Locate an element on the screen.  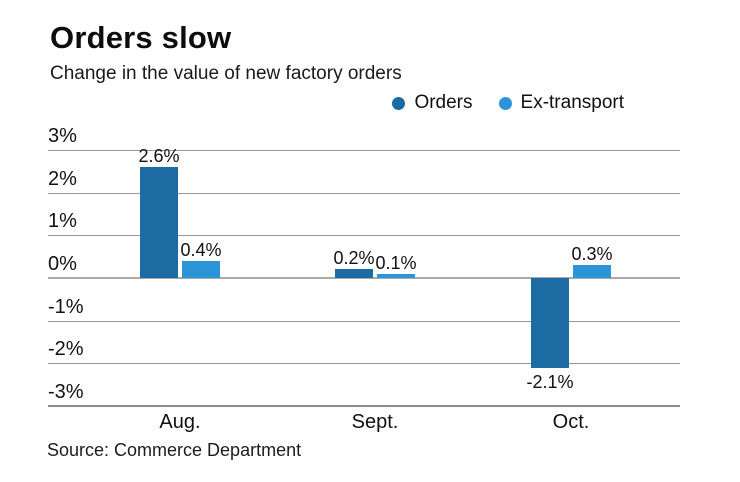
legend-item-orders: Orders is located at coordinates (432, 103).